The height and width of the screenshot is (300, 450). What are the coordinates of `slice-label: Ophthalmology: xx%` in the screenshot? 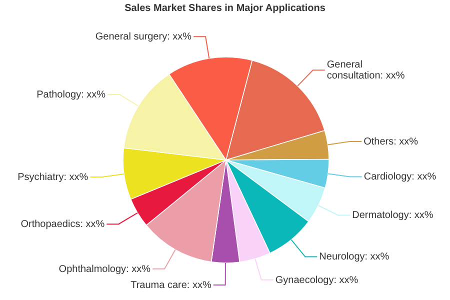 It's located at (104, 268).